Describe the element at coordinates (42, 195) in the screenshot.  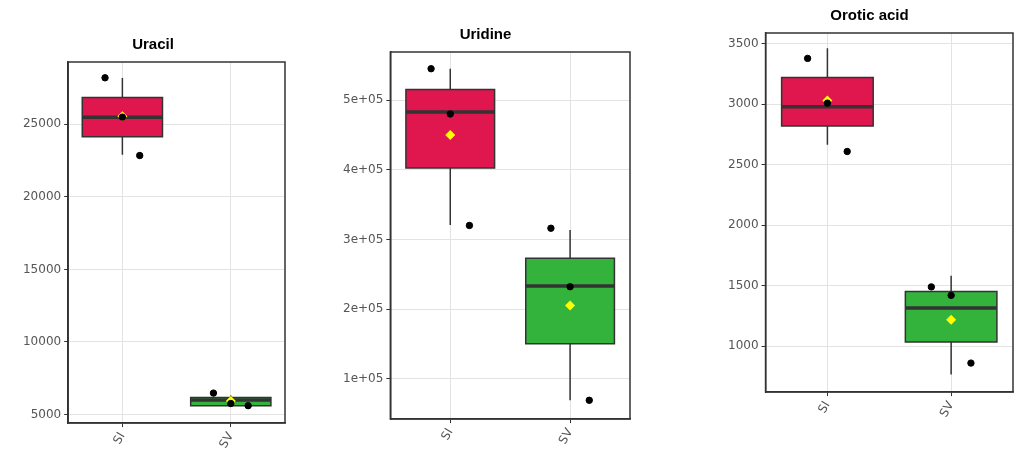
I see `y-tick-label: 20000` at that location.